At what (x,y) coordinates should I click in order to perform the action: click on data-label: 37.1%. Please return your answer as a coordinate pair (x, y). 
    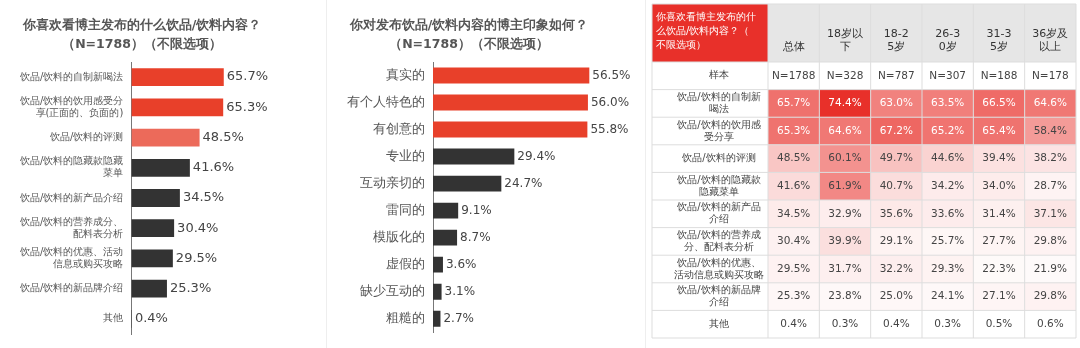
    Looking at the image, I should click on (1050, 212).